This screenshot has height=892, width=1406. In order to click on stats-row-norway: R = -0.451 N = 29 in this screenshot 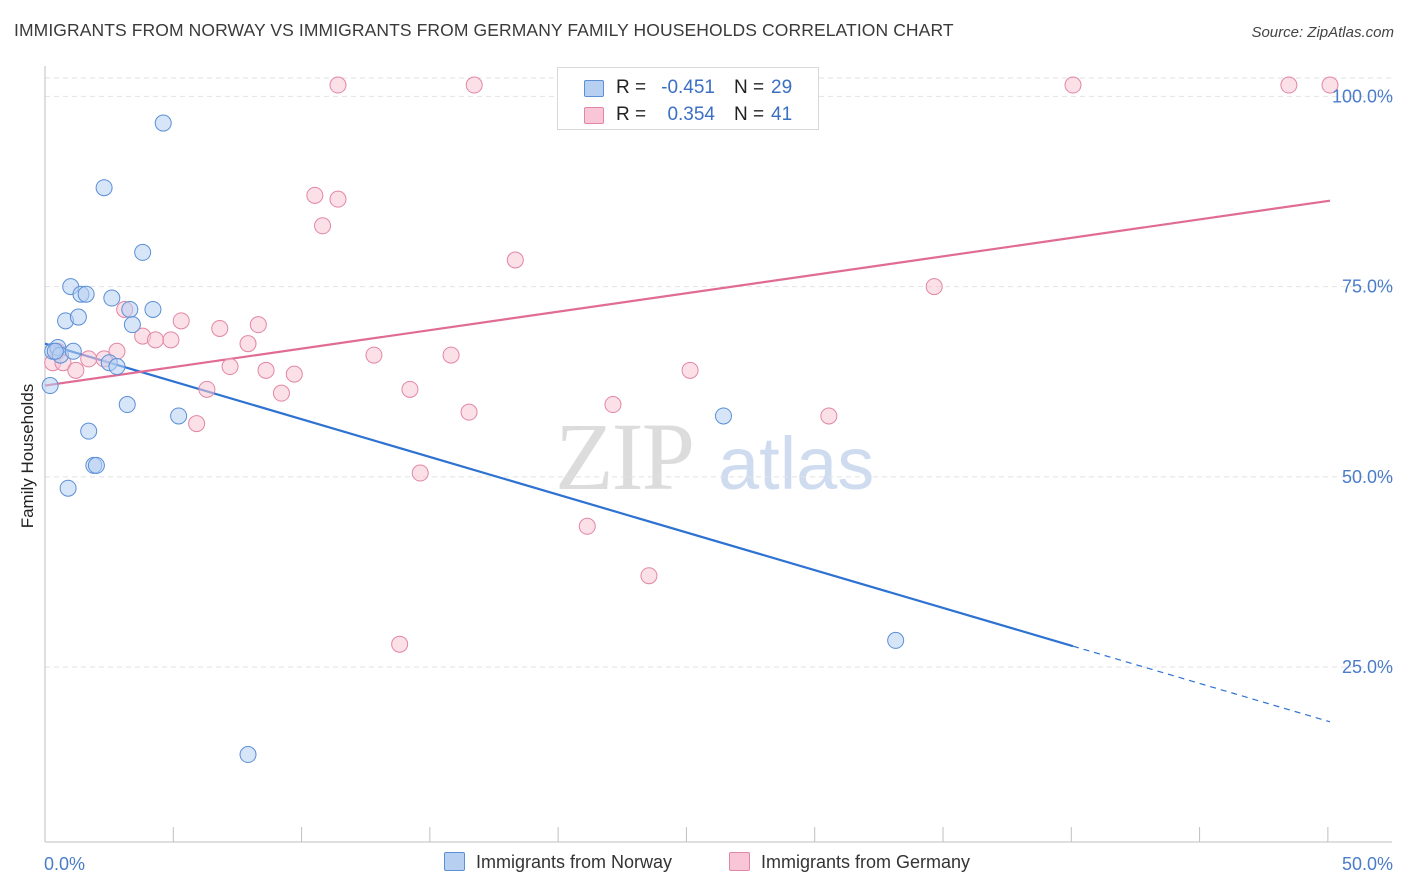, I will do `click(688, 88)`.